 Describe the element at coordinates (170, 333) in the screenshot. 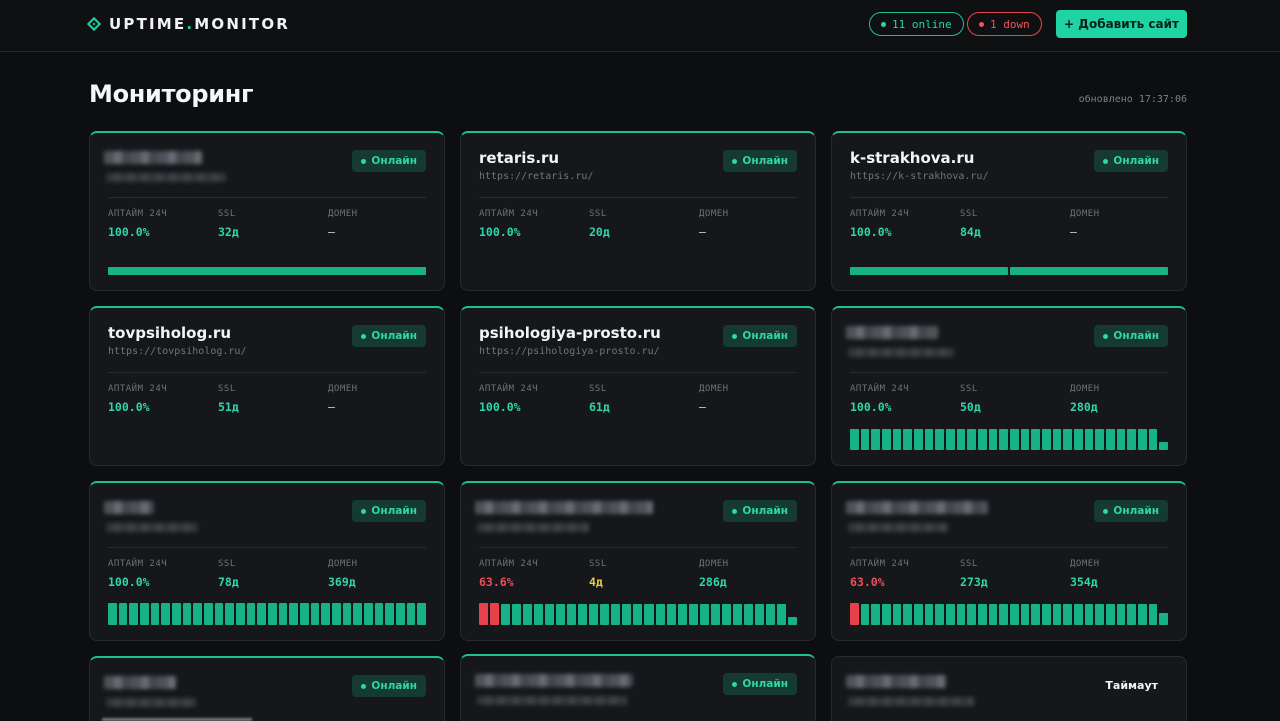

I see `site-name: tovpsiholog.ru` at that location.